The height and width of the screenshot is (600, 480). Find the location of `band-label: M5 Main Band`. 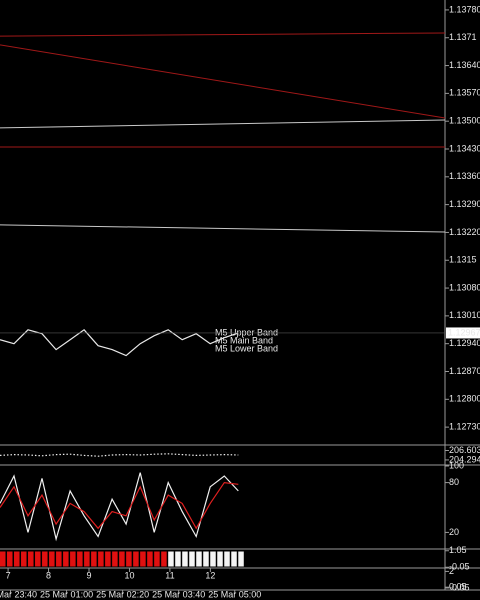

band-label: M5 Main Band is located at coordinates (244, 340).